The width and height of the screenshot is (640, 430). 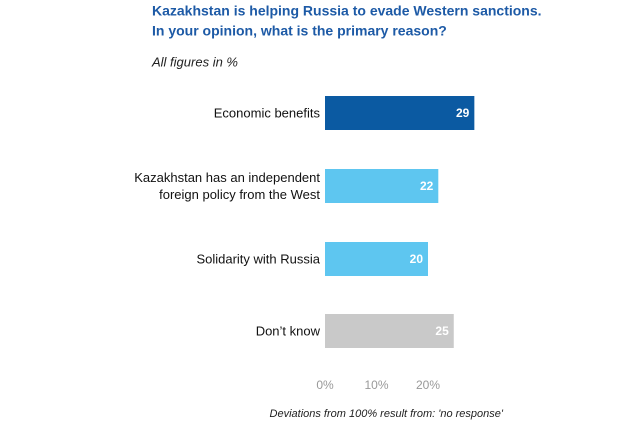 I want to click on x-tick-label: 10%, so click(x=376, y=385).